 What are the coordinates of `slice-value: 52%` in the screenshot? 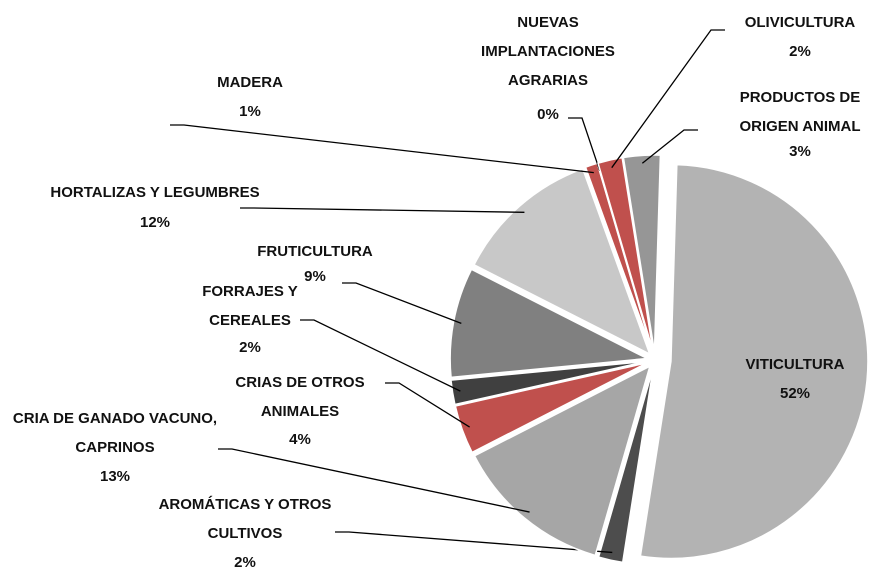 It's located at (795, 393).